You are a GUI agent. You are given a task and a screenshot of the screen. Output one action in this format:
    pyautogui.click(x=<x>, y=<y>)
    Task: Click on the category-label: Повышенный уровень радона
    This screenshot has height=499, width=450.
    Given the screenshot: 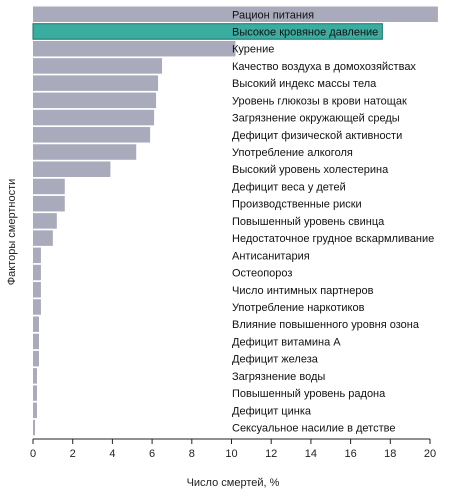 What is the action you would take?
    pyautogui.click(x=309, y=394)
    